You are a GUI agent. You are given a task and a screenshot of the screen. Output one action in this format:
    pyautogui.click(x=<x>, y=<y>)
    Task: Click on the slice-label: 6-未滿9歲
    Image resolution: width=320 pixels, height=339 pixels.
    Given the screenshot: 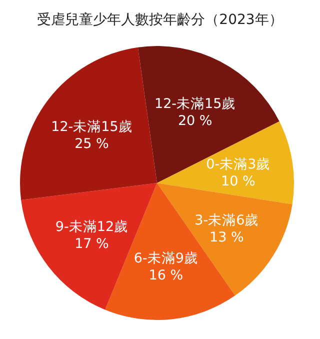 What is the action you would take?
    pyautogui.click(x=166, y=258)
    